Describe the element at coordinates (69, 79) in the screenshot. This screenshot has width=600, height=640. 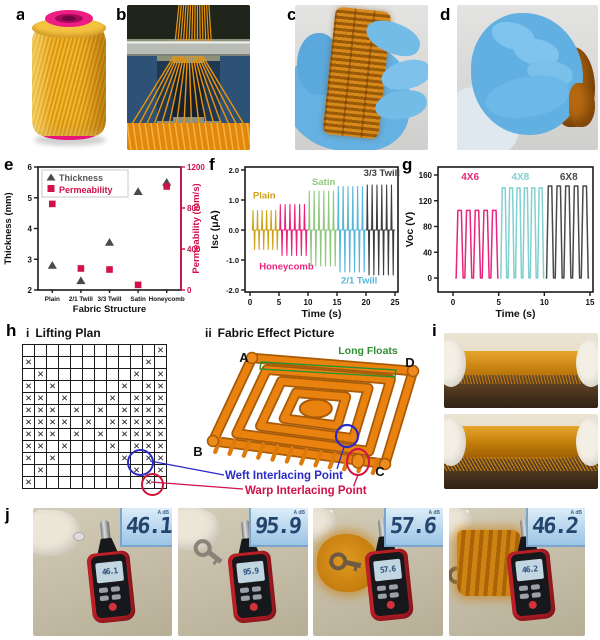
I see `yarn-spool-photo` at that location.